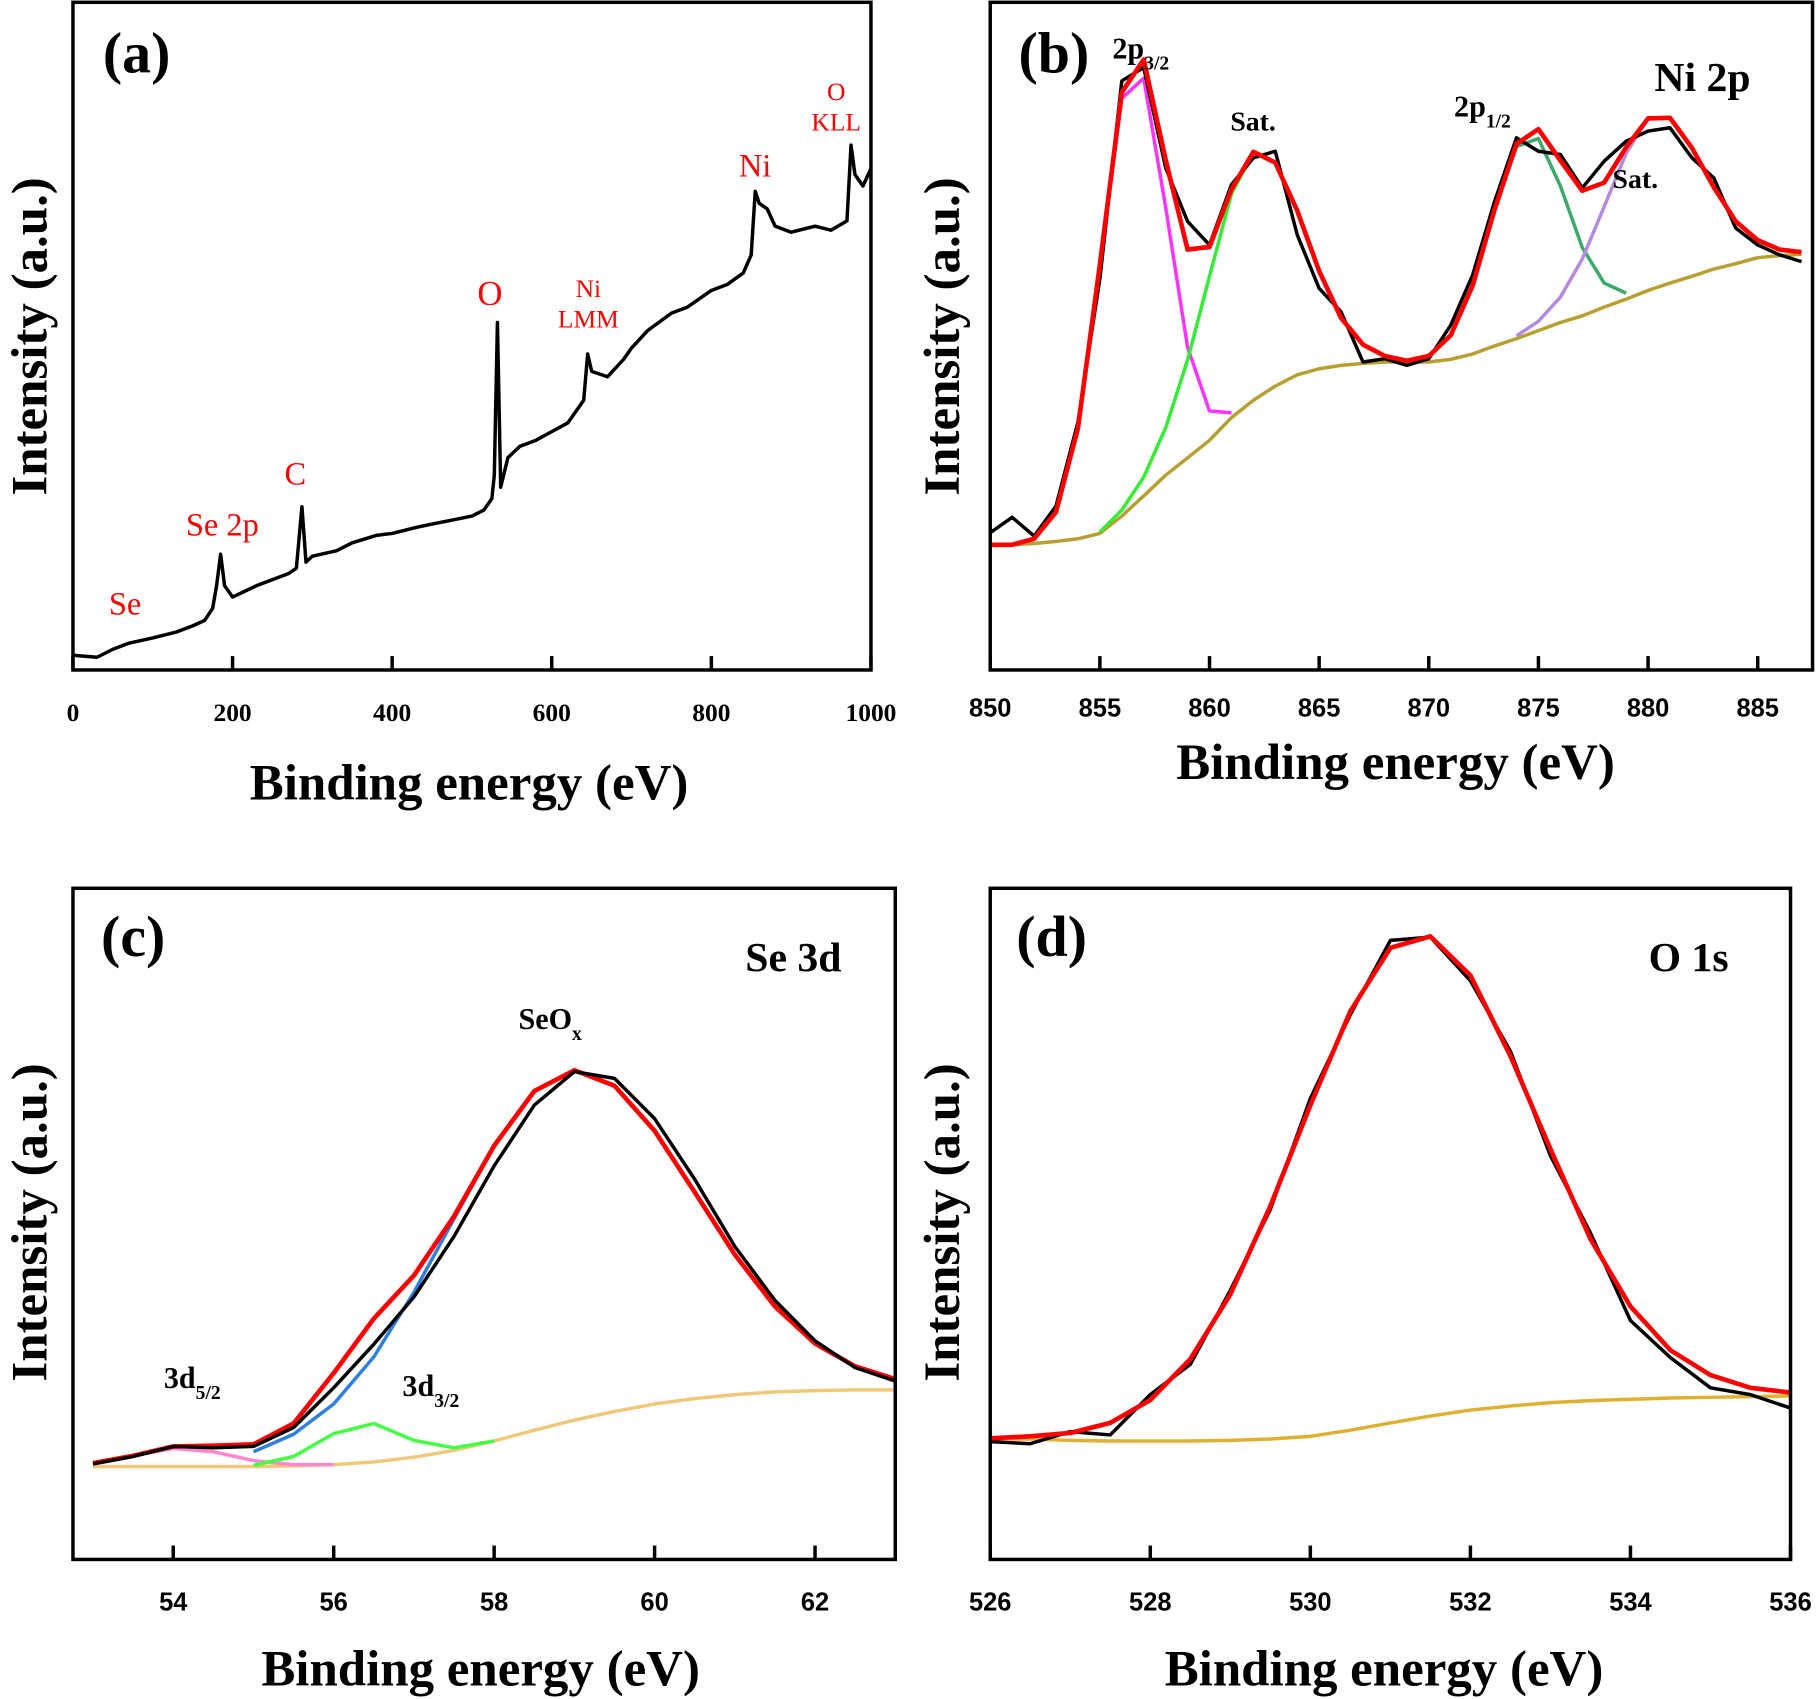 This screenshot has width=1816, height=1699. I want to click on x-tick-label: 60, so click(654, 1602).